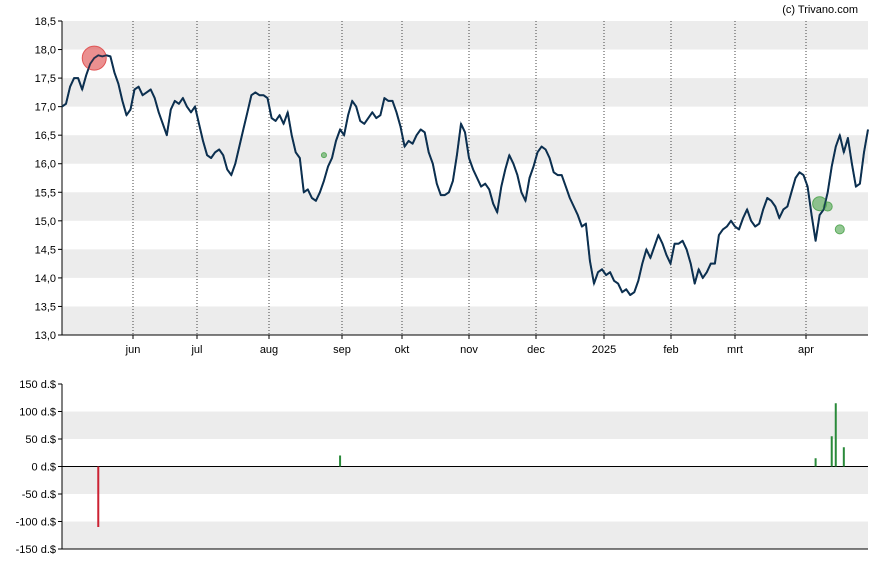  Describe the element at coordinates (469, 350) in the screenshot. I see `month-label: nov` at that location.